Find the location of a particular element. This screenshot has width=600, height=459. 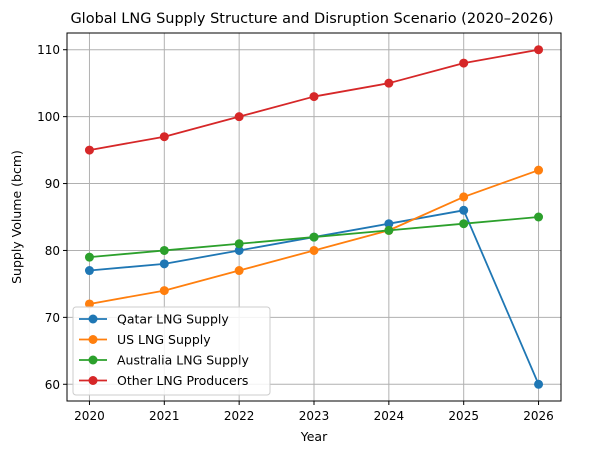

legend-label: Qatar LNG Supply is located at coordinates (173, 319).